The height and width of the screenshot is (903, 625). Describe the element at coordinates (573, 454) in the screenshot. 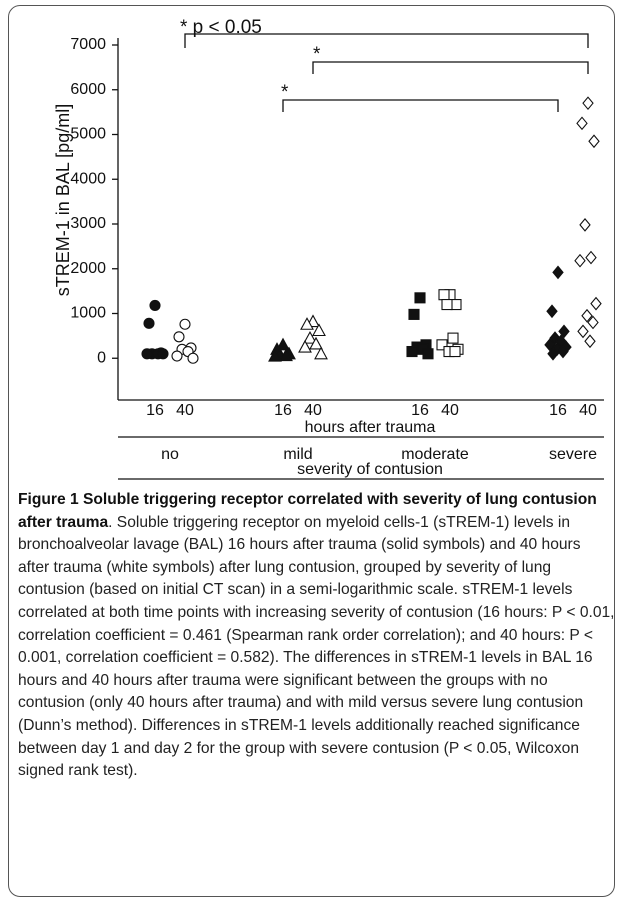

I see `group-label: severe` at that location.